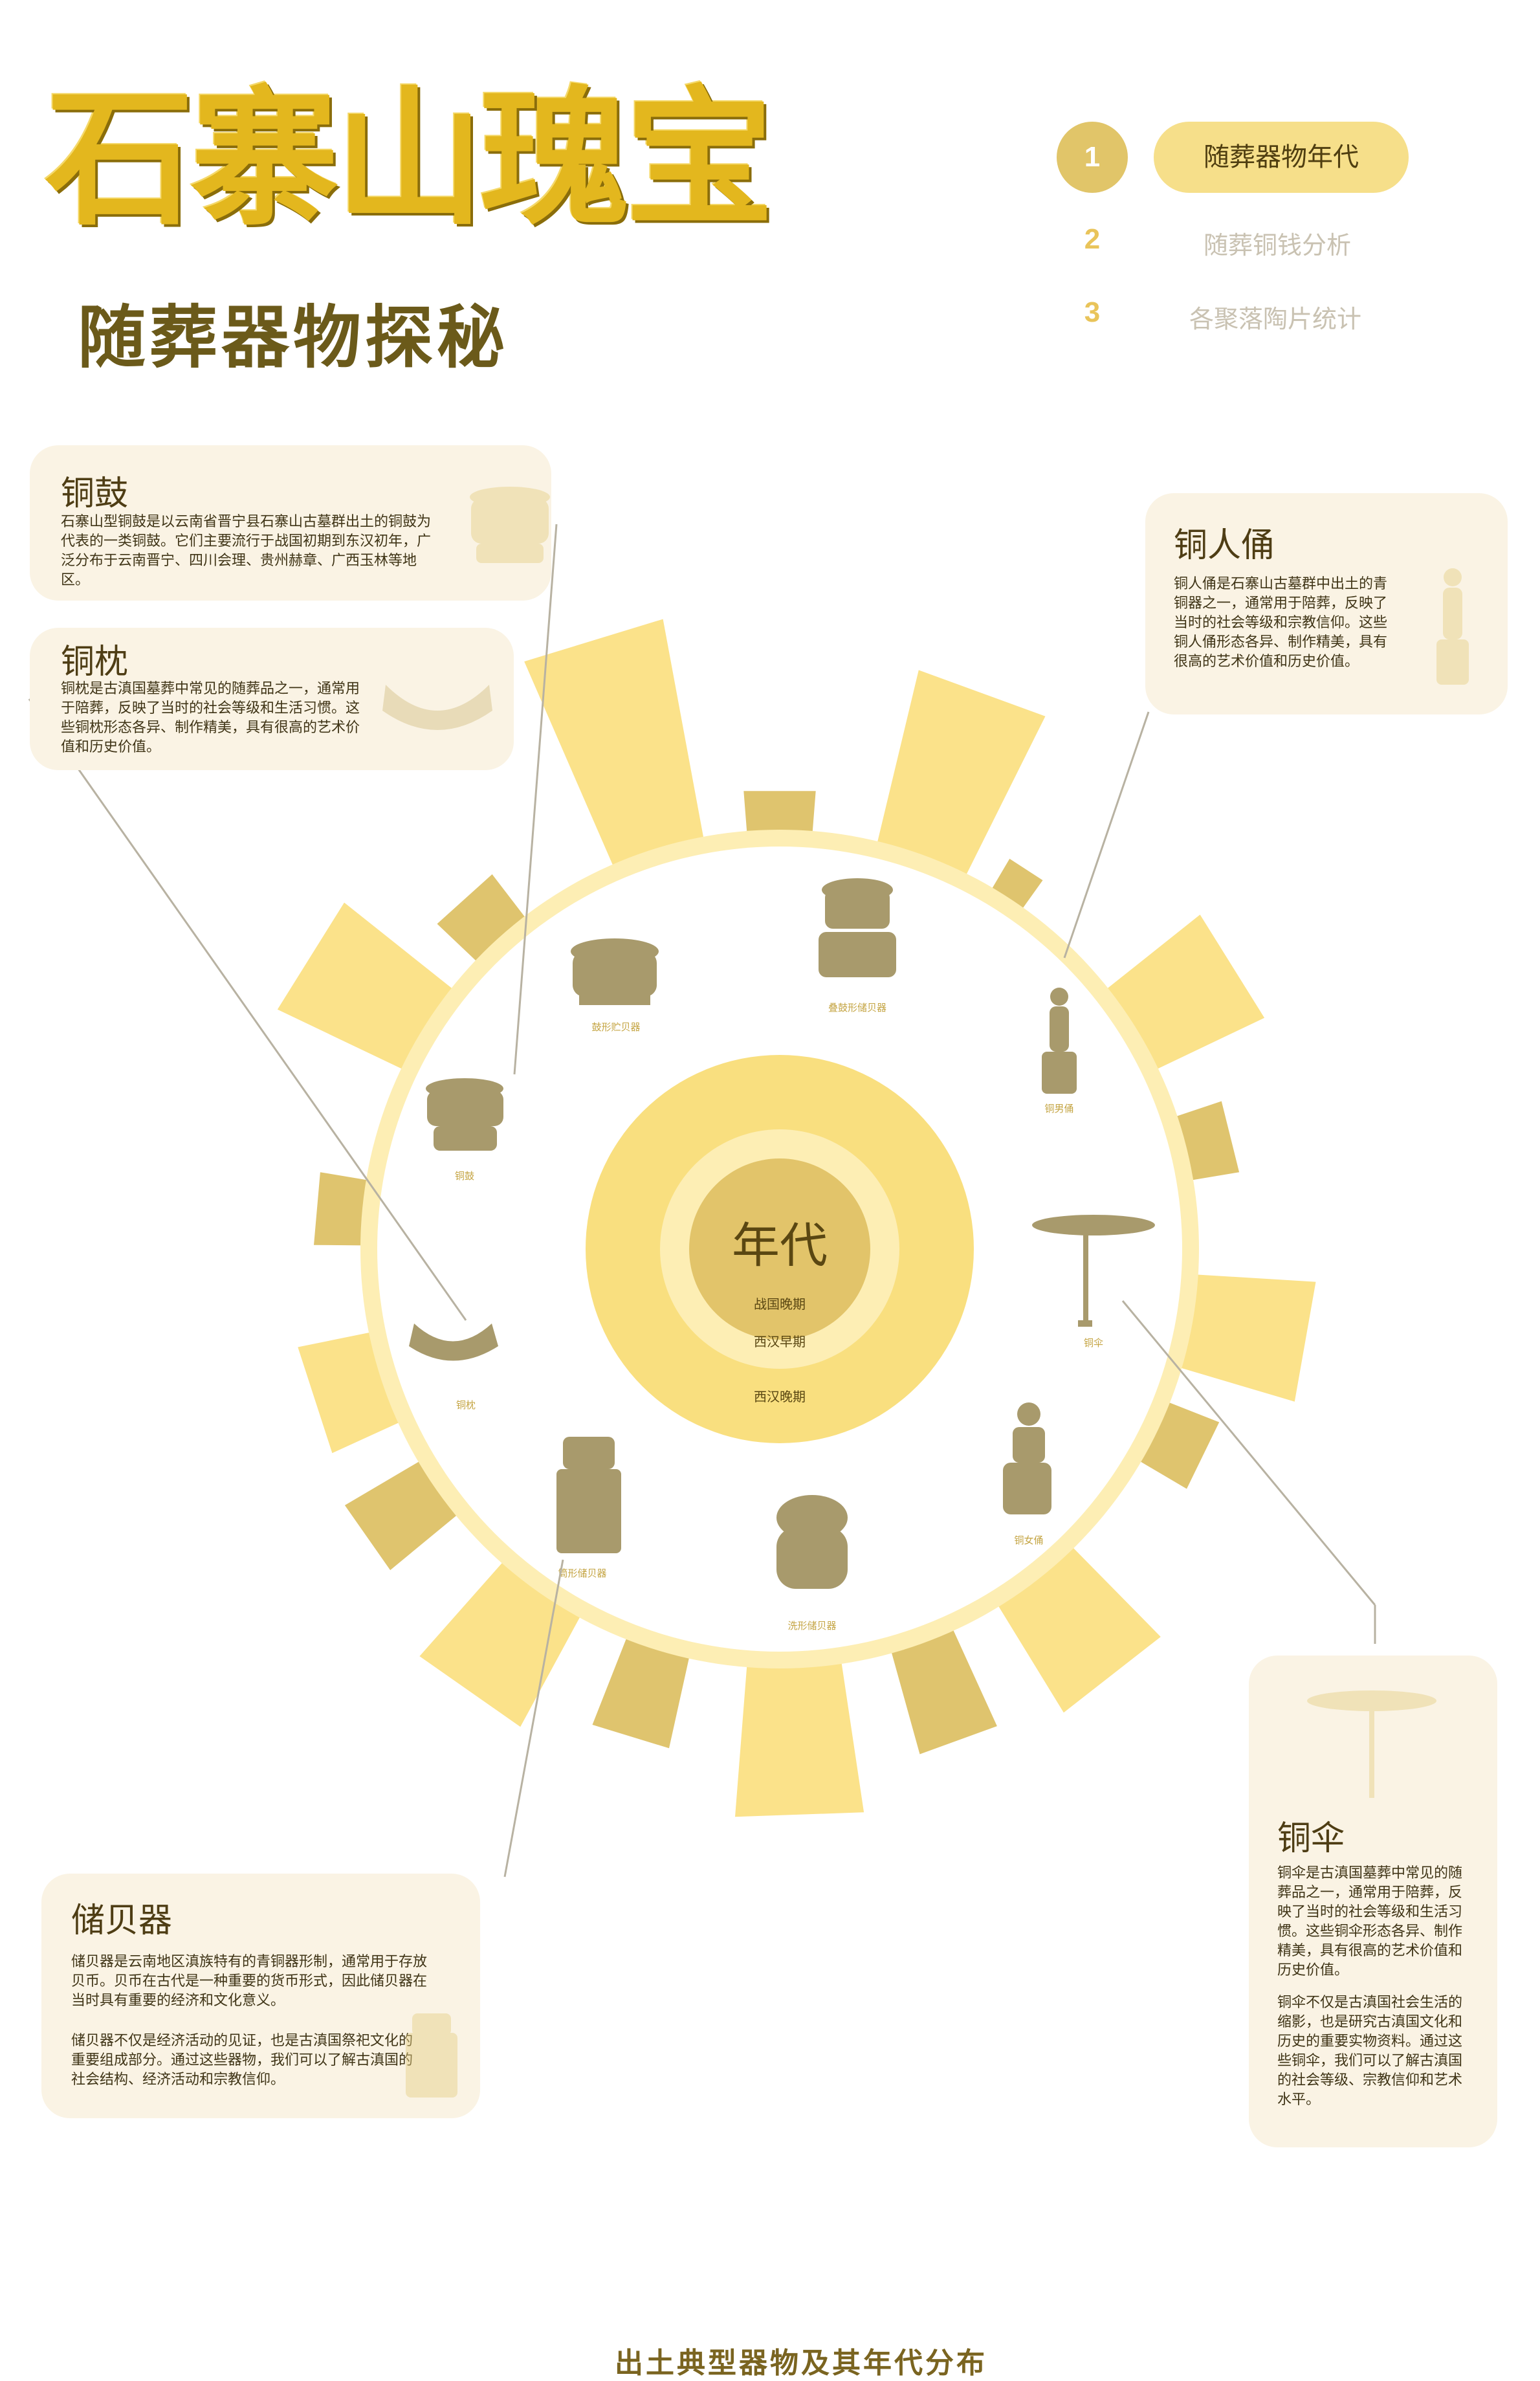 This screenshot has height=2381, width=1540. What do you see at coordinates (465, 1114) in the screenshot?
I see `artifact-drum-icon` at bounding box center [465, 1114].